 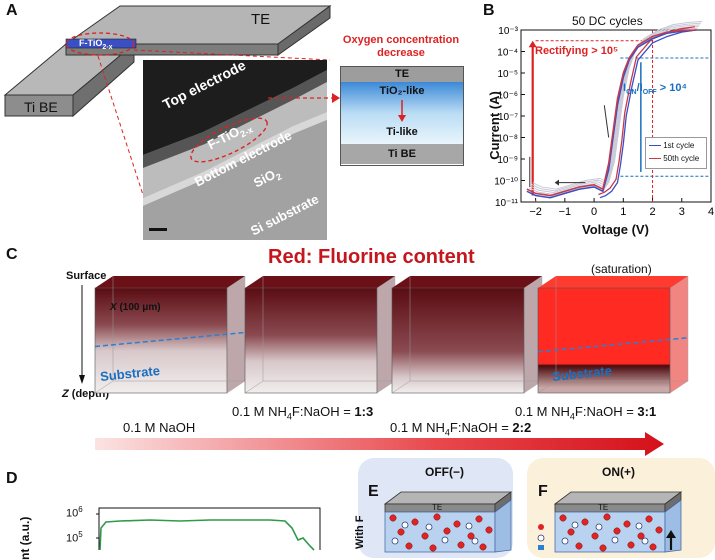 What do you see at coordinates (610, 508) in the screenshot?
I see `device-te-front` at bounding box center [610, 508].